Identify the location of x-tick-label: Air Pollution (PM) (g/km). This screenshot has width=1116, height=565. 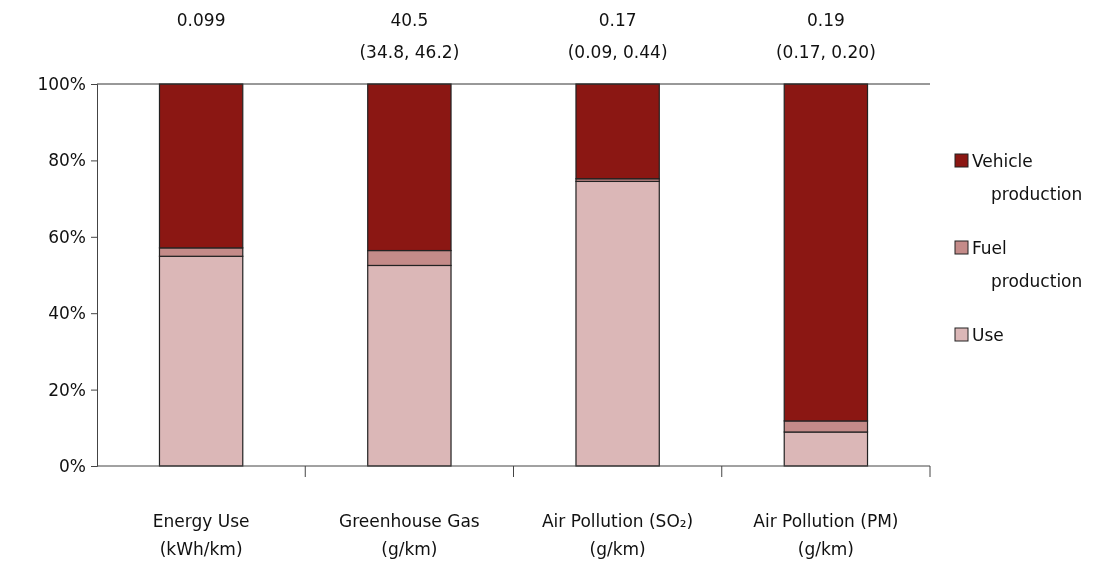
(826, 535).